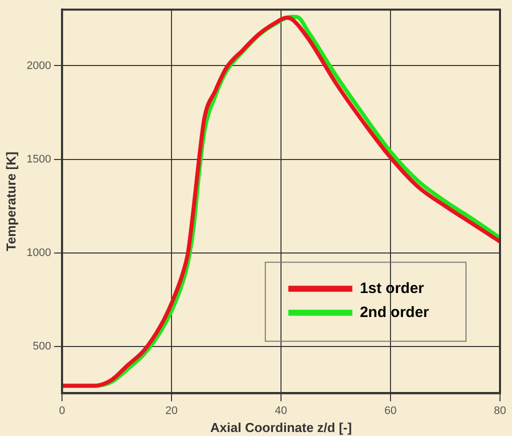 The image size is (512, 436). Describe the element at coordinates (39, 66) in the screenshot. I see `y-tick-label: 2000` at that location.